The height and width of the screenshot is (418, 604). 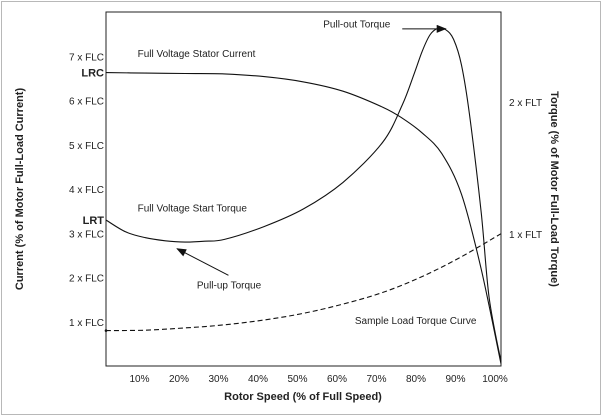 I want to click on y-left-tick-label: 2 x FLC, so click(x=86, y=279).